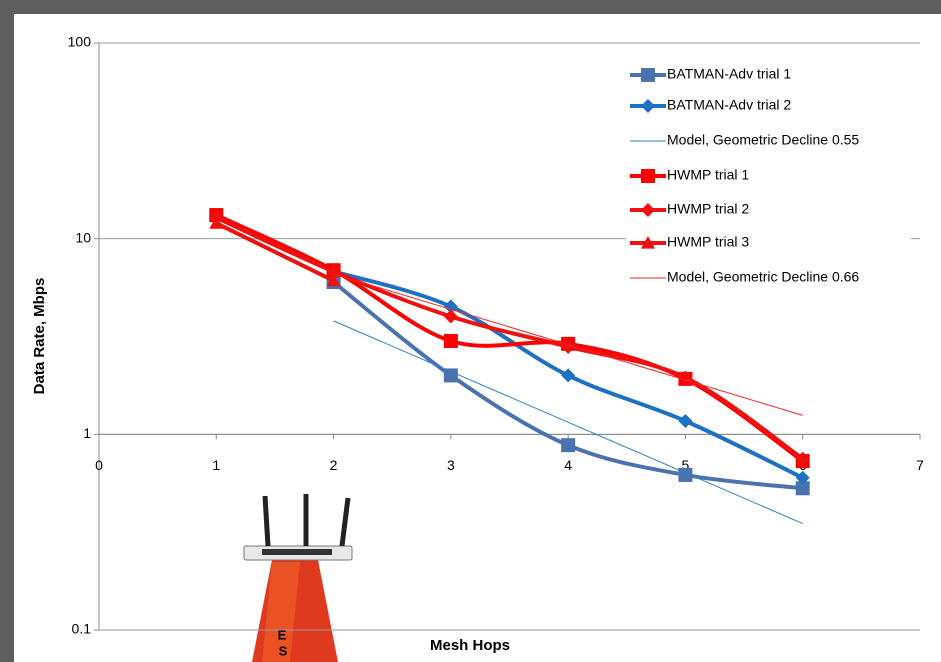 This screenshot has height=662, width=941. I want to click on x-tick-label: 0, so click(99, 465).